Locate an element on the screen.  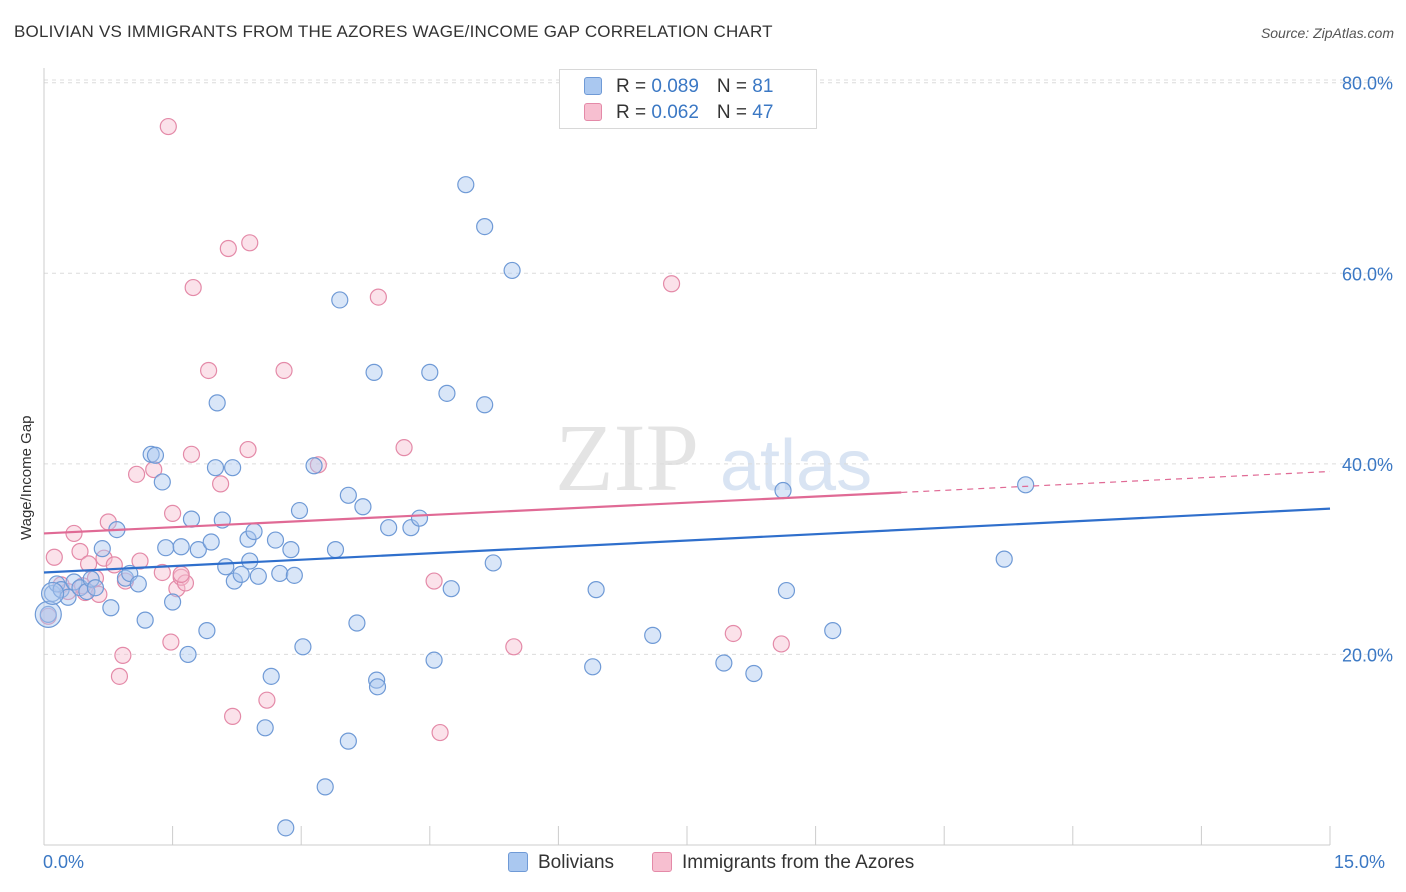
legend-series: Bolivians Immigrants from the Azores is located at coordinates (703, 865).